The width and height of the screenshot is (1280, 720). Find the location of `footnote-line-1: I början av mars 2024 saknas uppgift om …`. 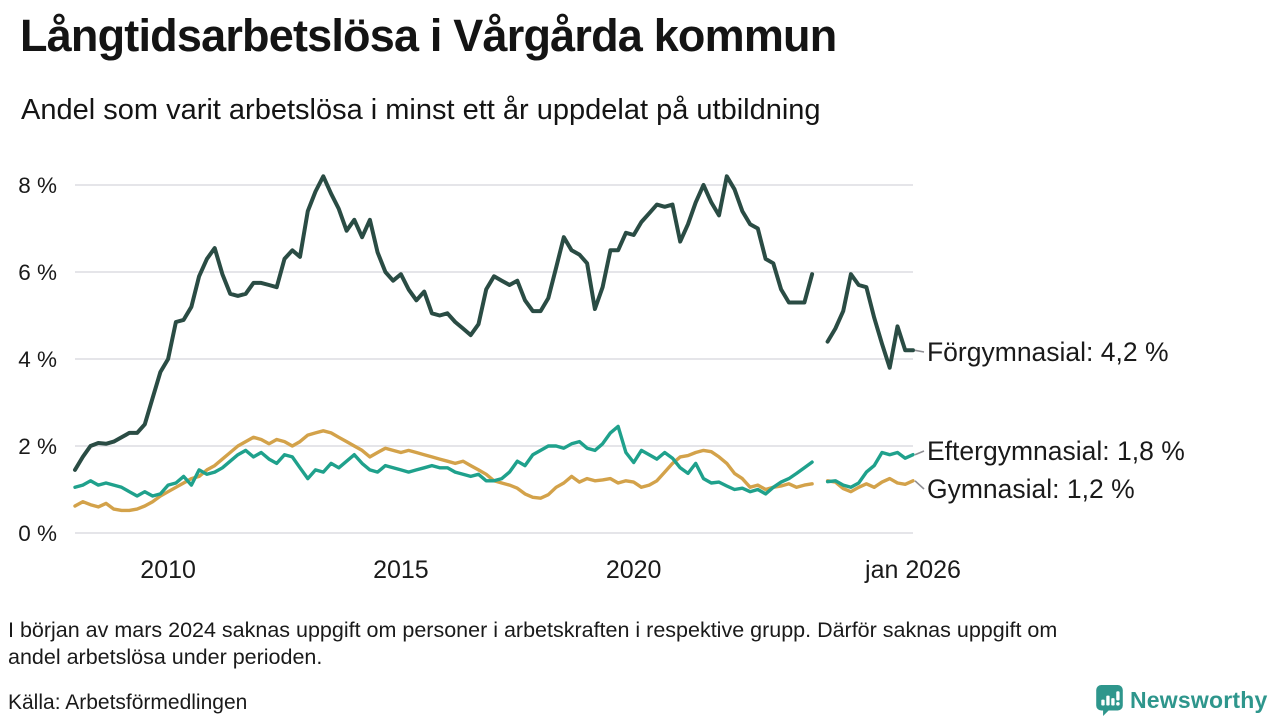

footnote-line-1: I början av mars 2024 saknas uppgift om … is located at coordinates (533, 630).